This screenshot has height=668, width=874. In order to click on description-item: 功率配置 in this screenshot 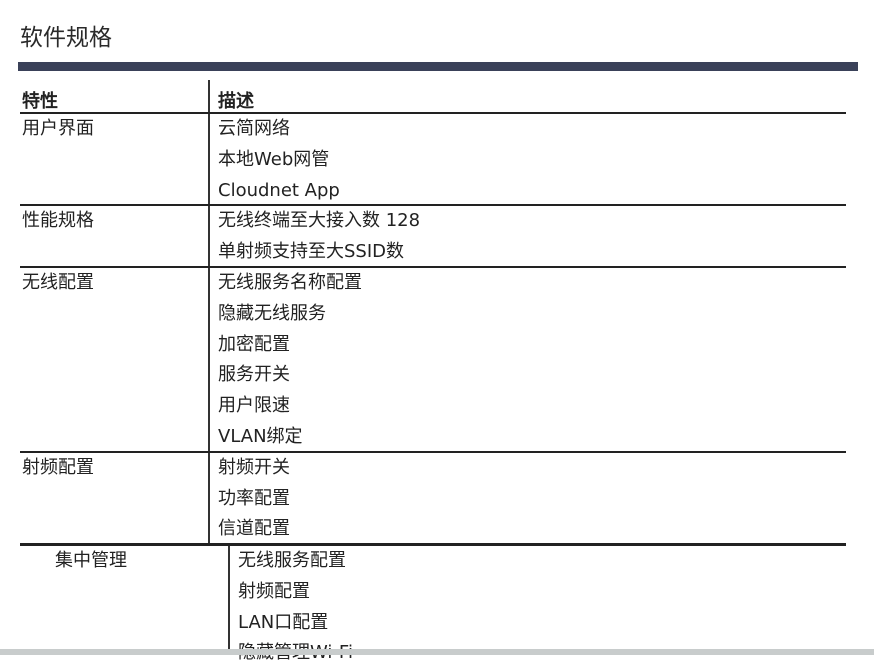, I will do `click(254, 498)`.